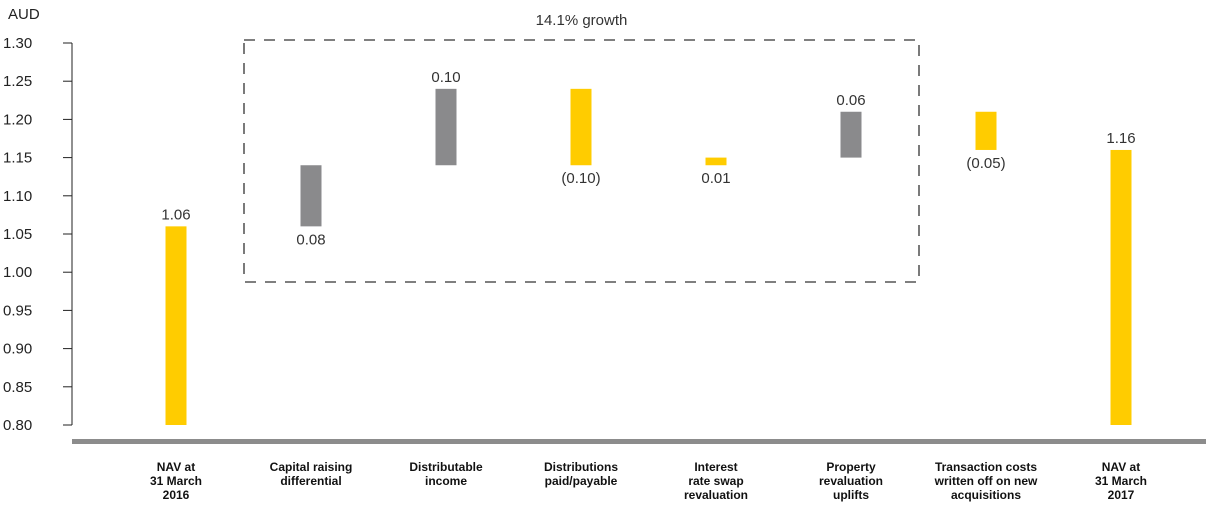 The image size is (1206, 506). I want to click on y-tick-label: 0.80, so click(17, 425).